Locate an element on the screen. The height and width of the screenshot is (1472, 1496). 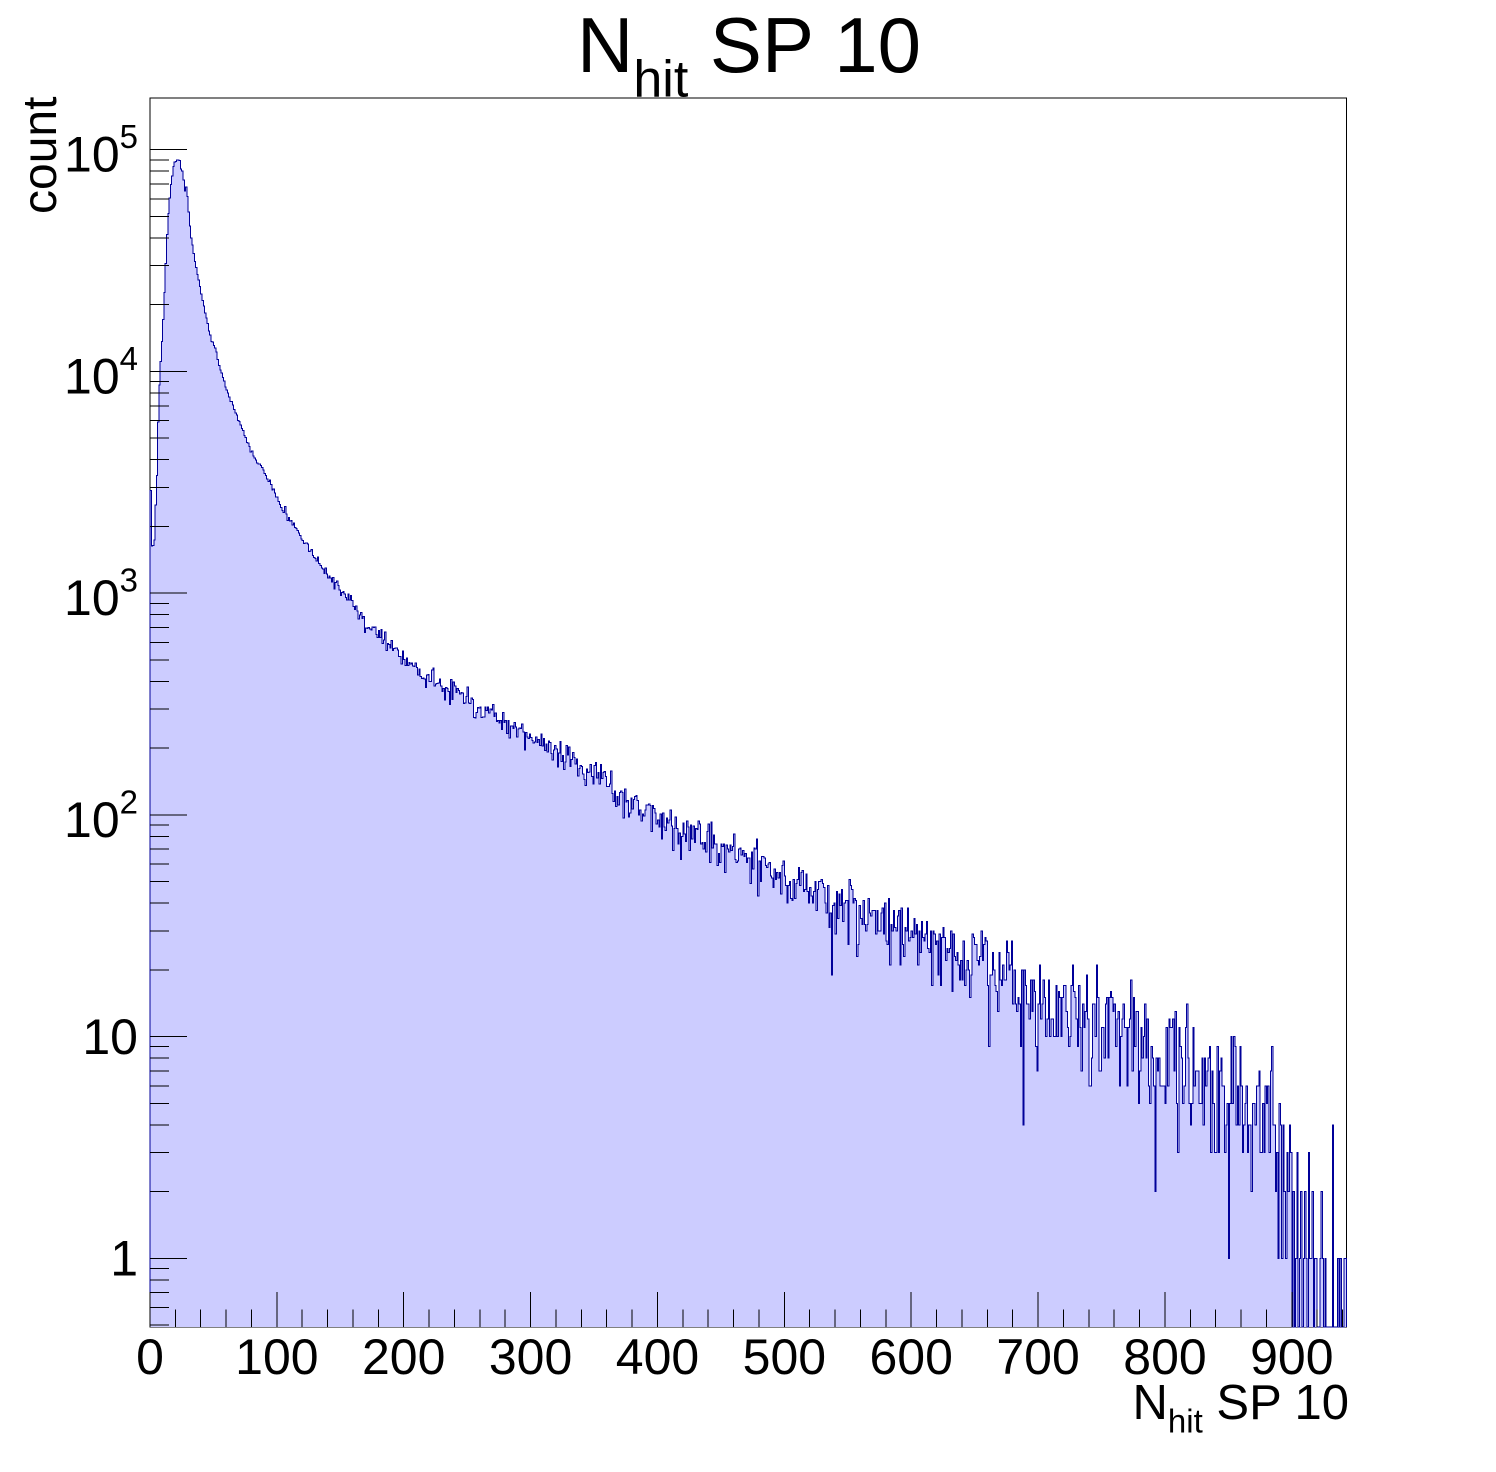
svg-text: 200 is located at coordinates (403, 1357).